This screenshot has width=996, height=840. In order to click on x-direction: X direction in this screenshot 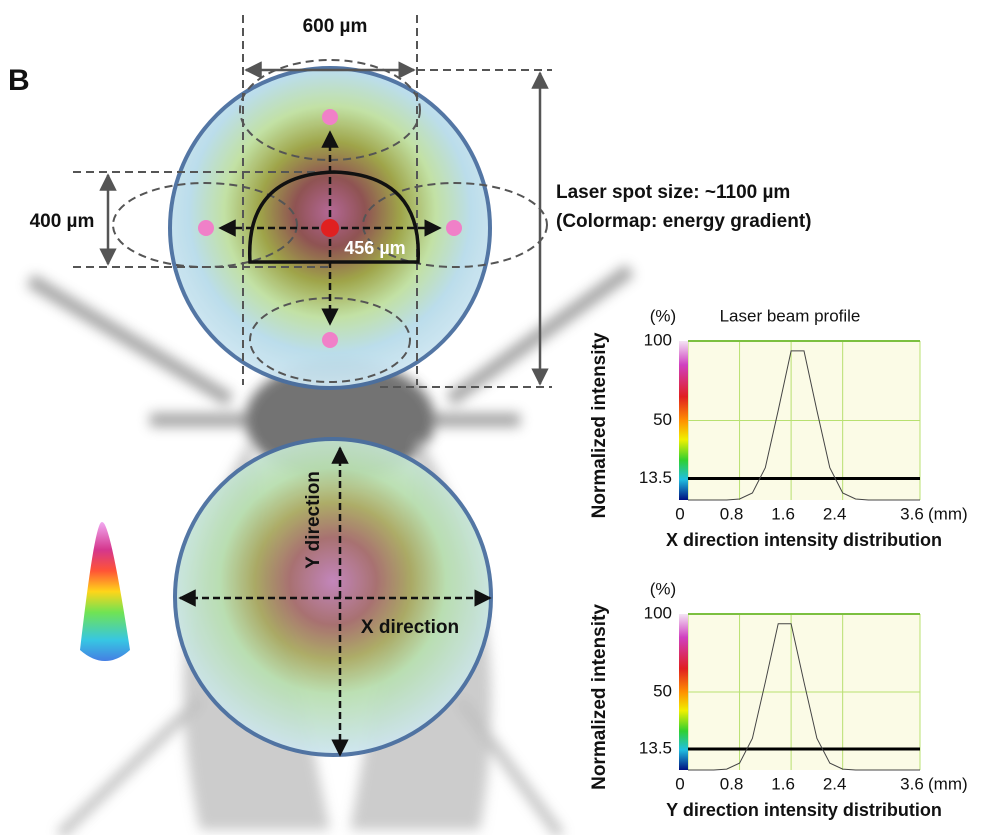, I will do `click(410, 627)`.